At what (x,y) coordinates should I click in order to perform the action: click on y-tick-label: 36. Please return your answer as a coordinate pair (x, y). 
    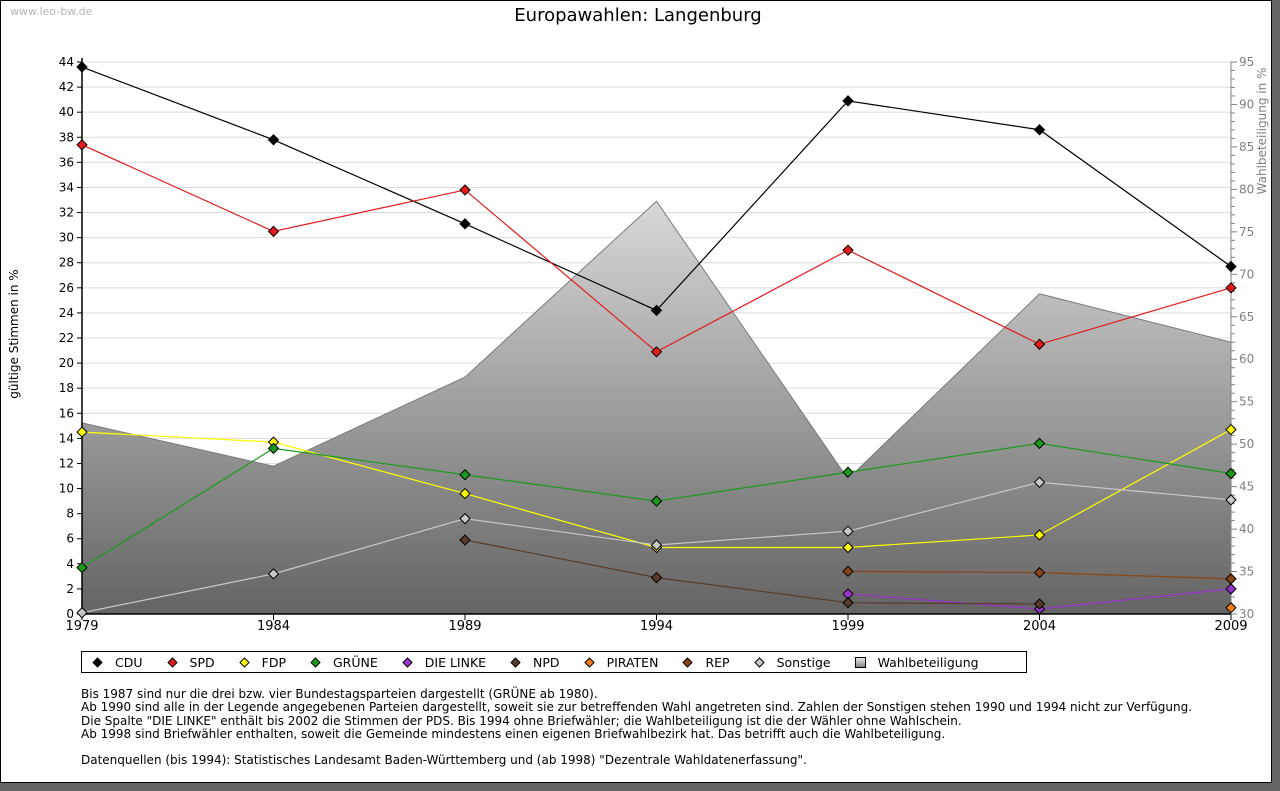
    Looking at the image, I should click on (66, 162).